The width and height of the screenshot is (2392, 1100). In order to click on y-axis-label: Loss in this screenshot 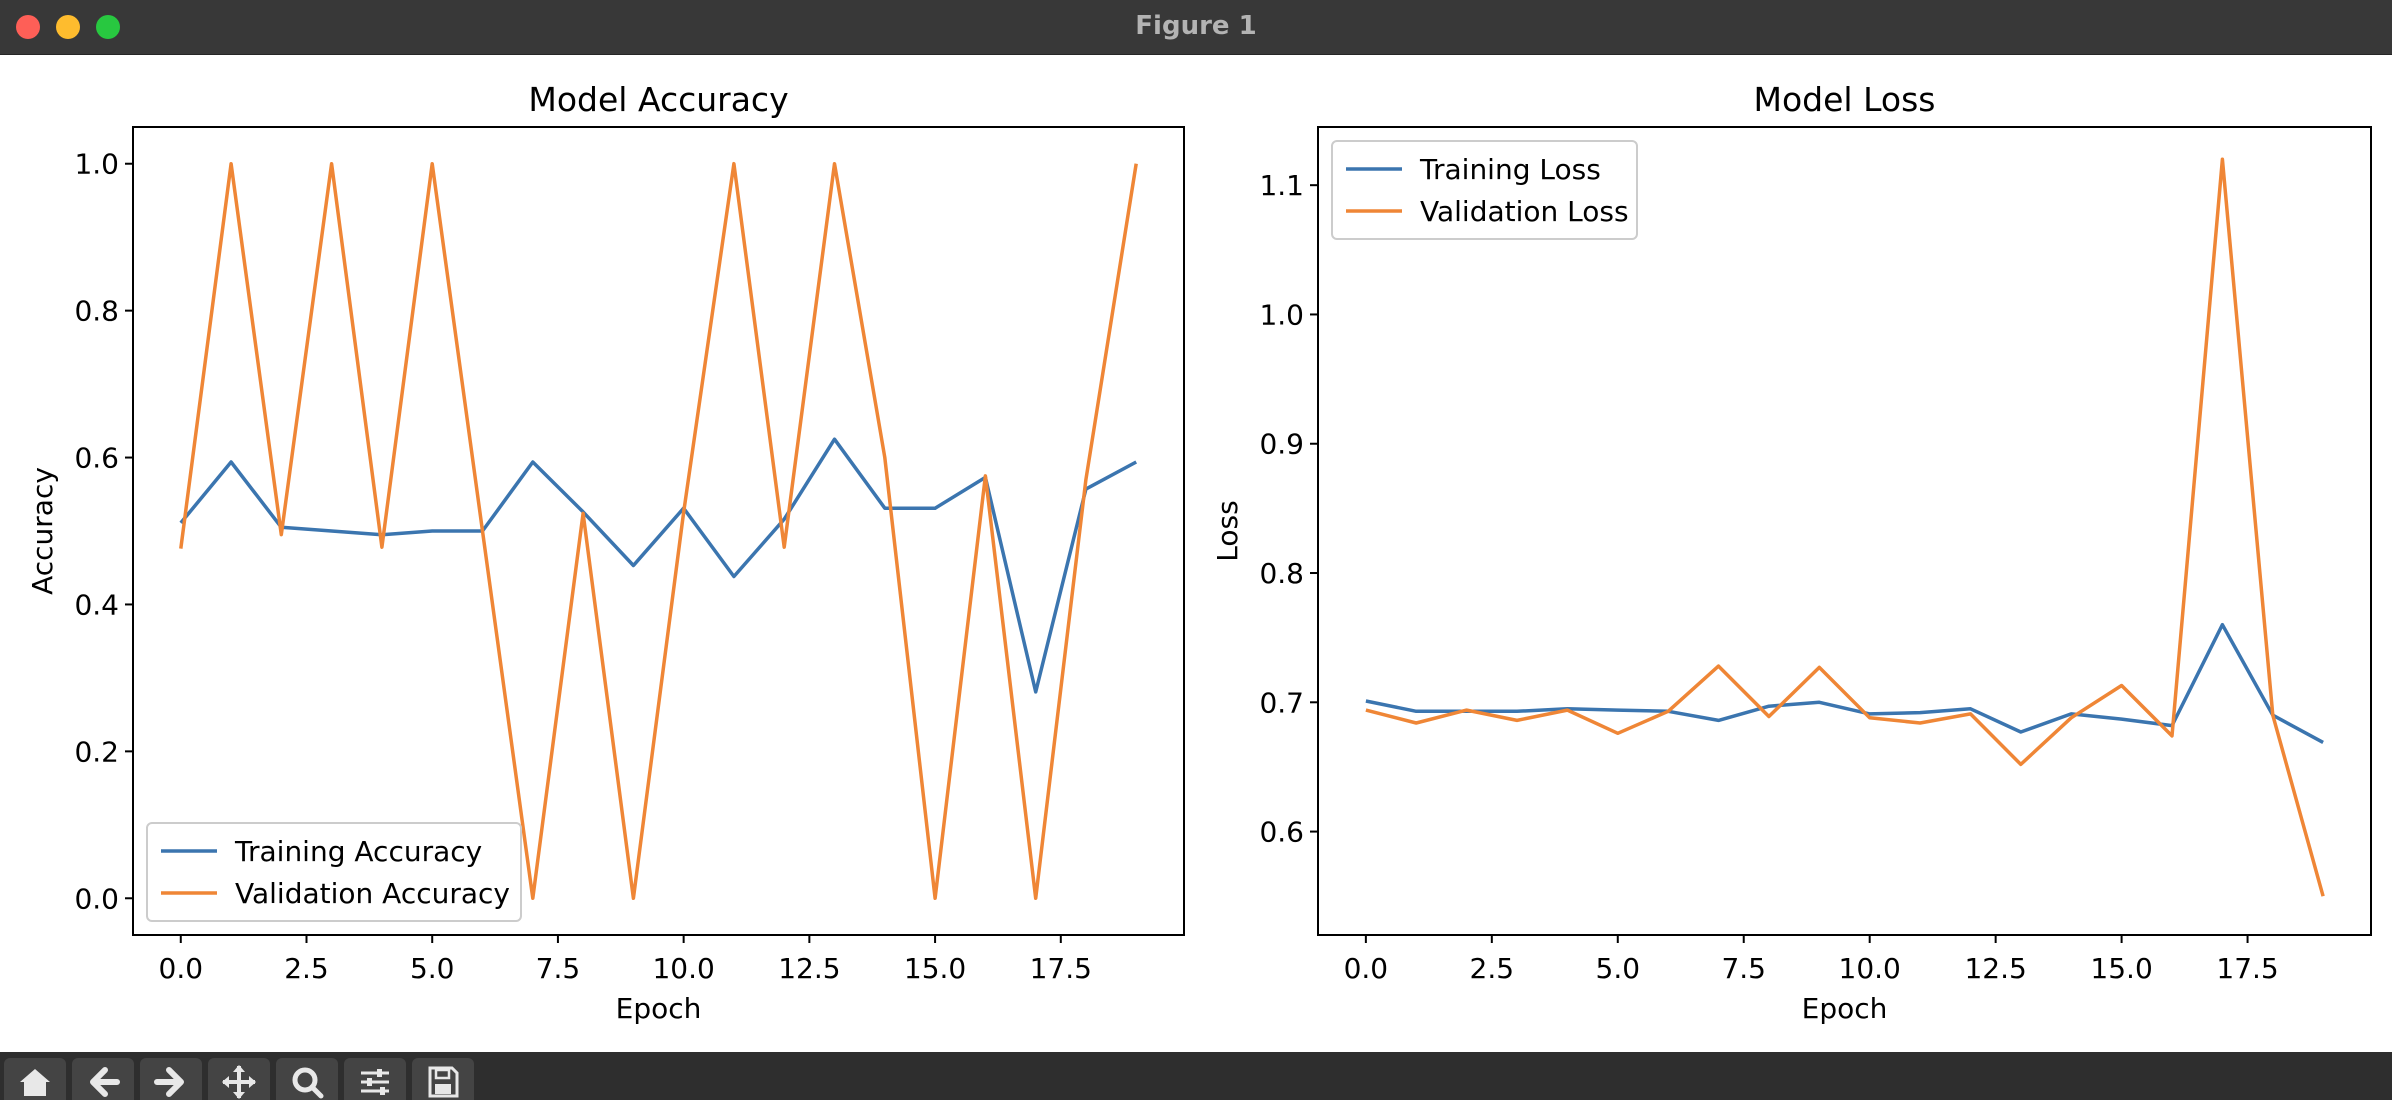, I will do `click(1227, 530)`.